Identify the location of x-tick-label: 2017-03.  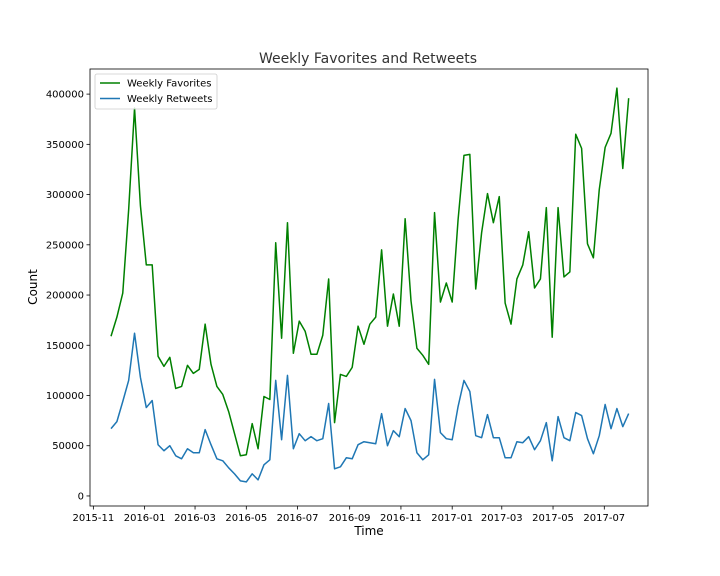
(502, 518).